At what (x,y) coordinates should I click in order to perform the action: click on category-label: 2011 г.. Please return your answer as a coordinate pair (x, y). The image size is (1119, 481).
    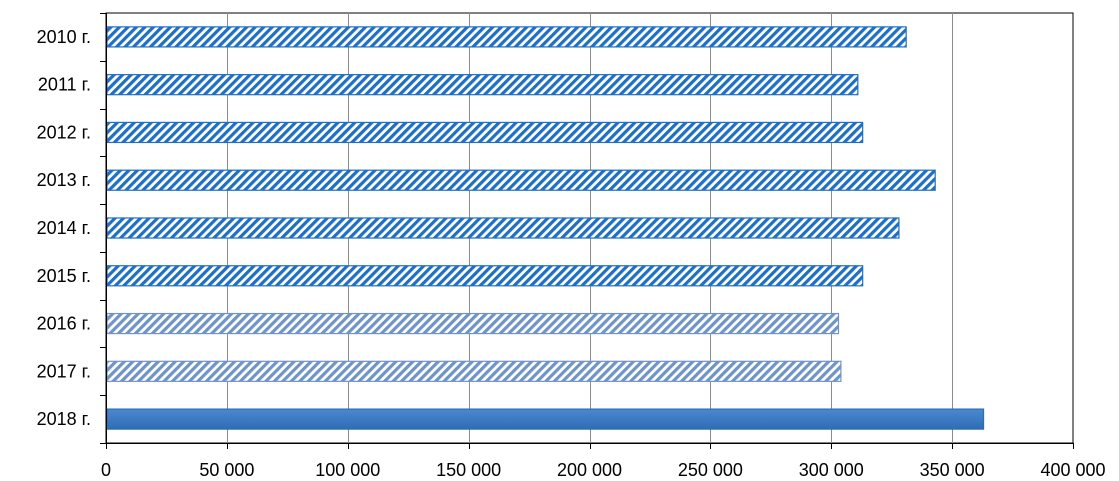
    Looking at the image, I should click on (64, 85).